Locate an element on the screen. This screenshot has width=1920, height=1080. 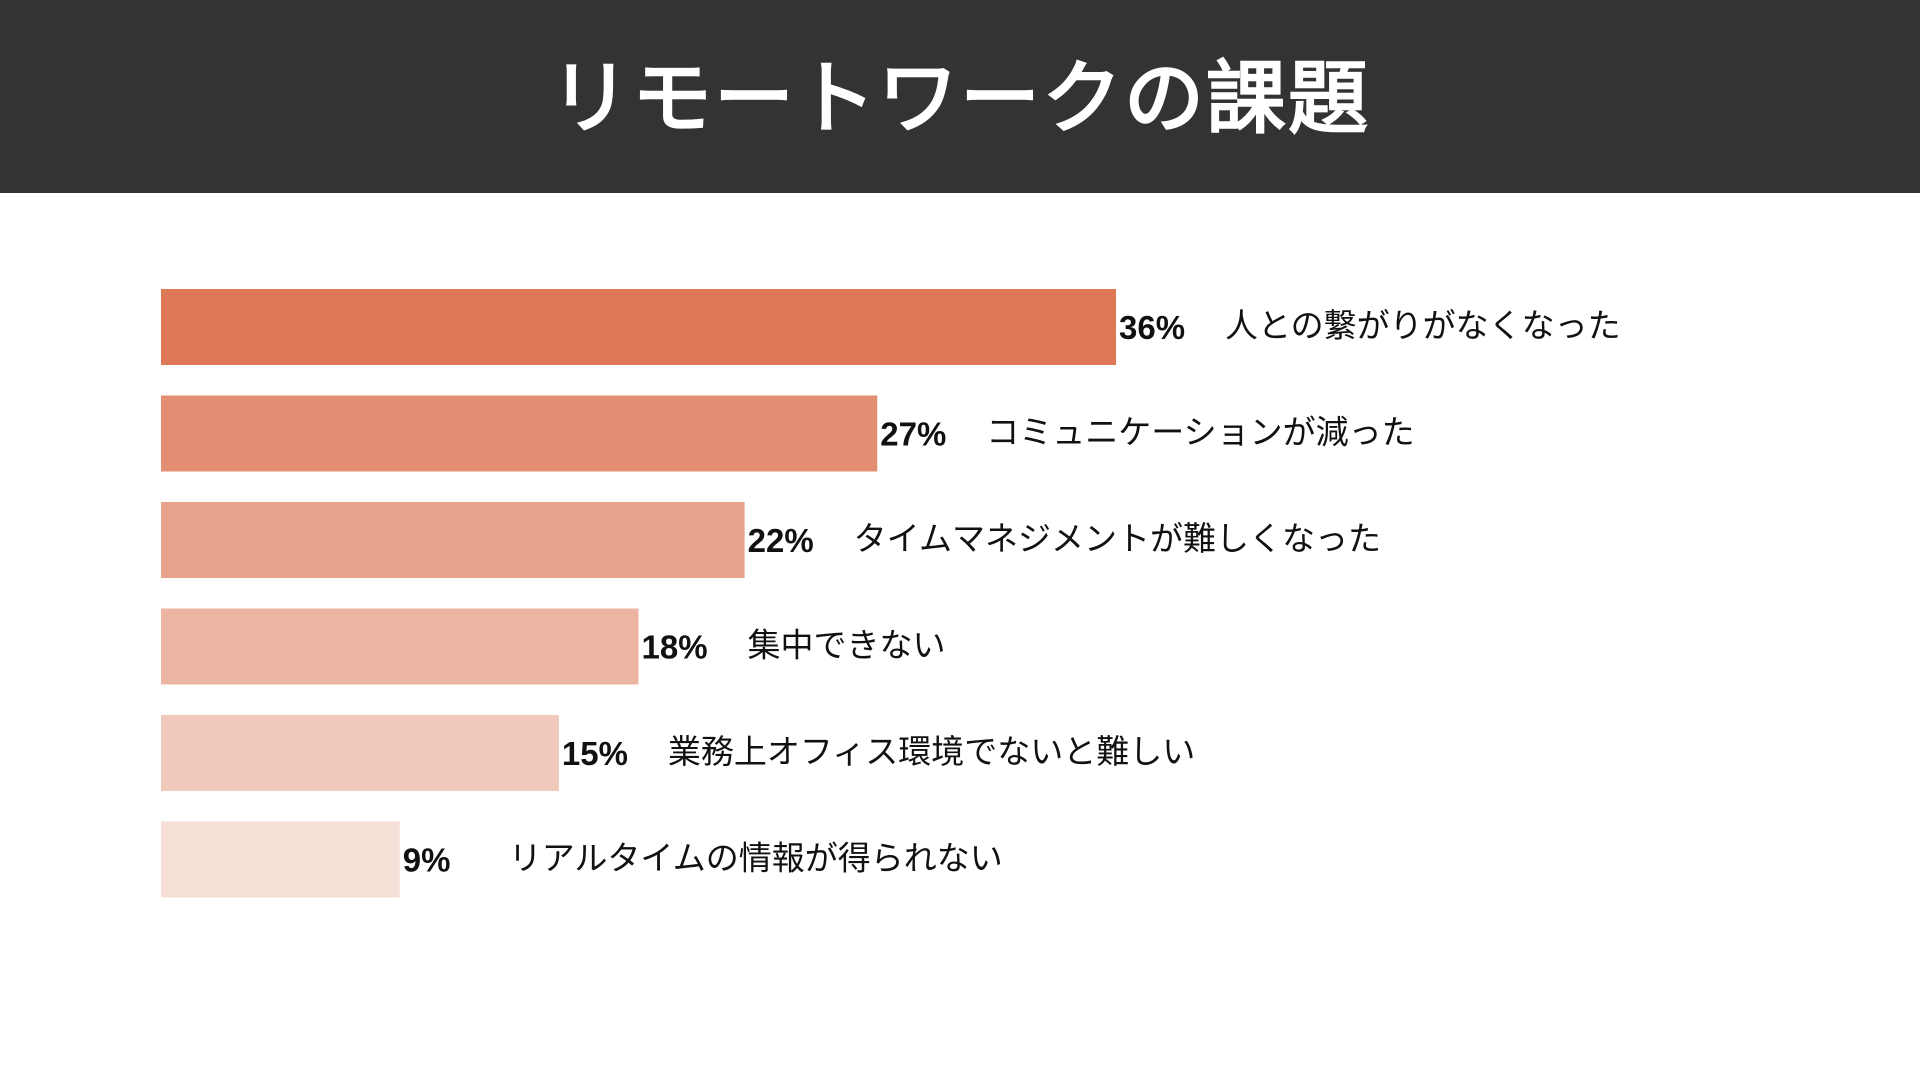
page-title: リモートワークの課題 is located at coordinates (960, 98).